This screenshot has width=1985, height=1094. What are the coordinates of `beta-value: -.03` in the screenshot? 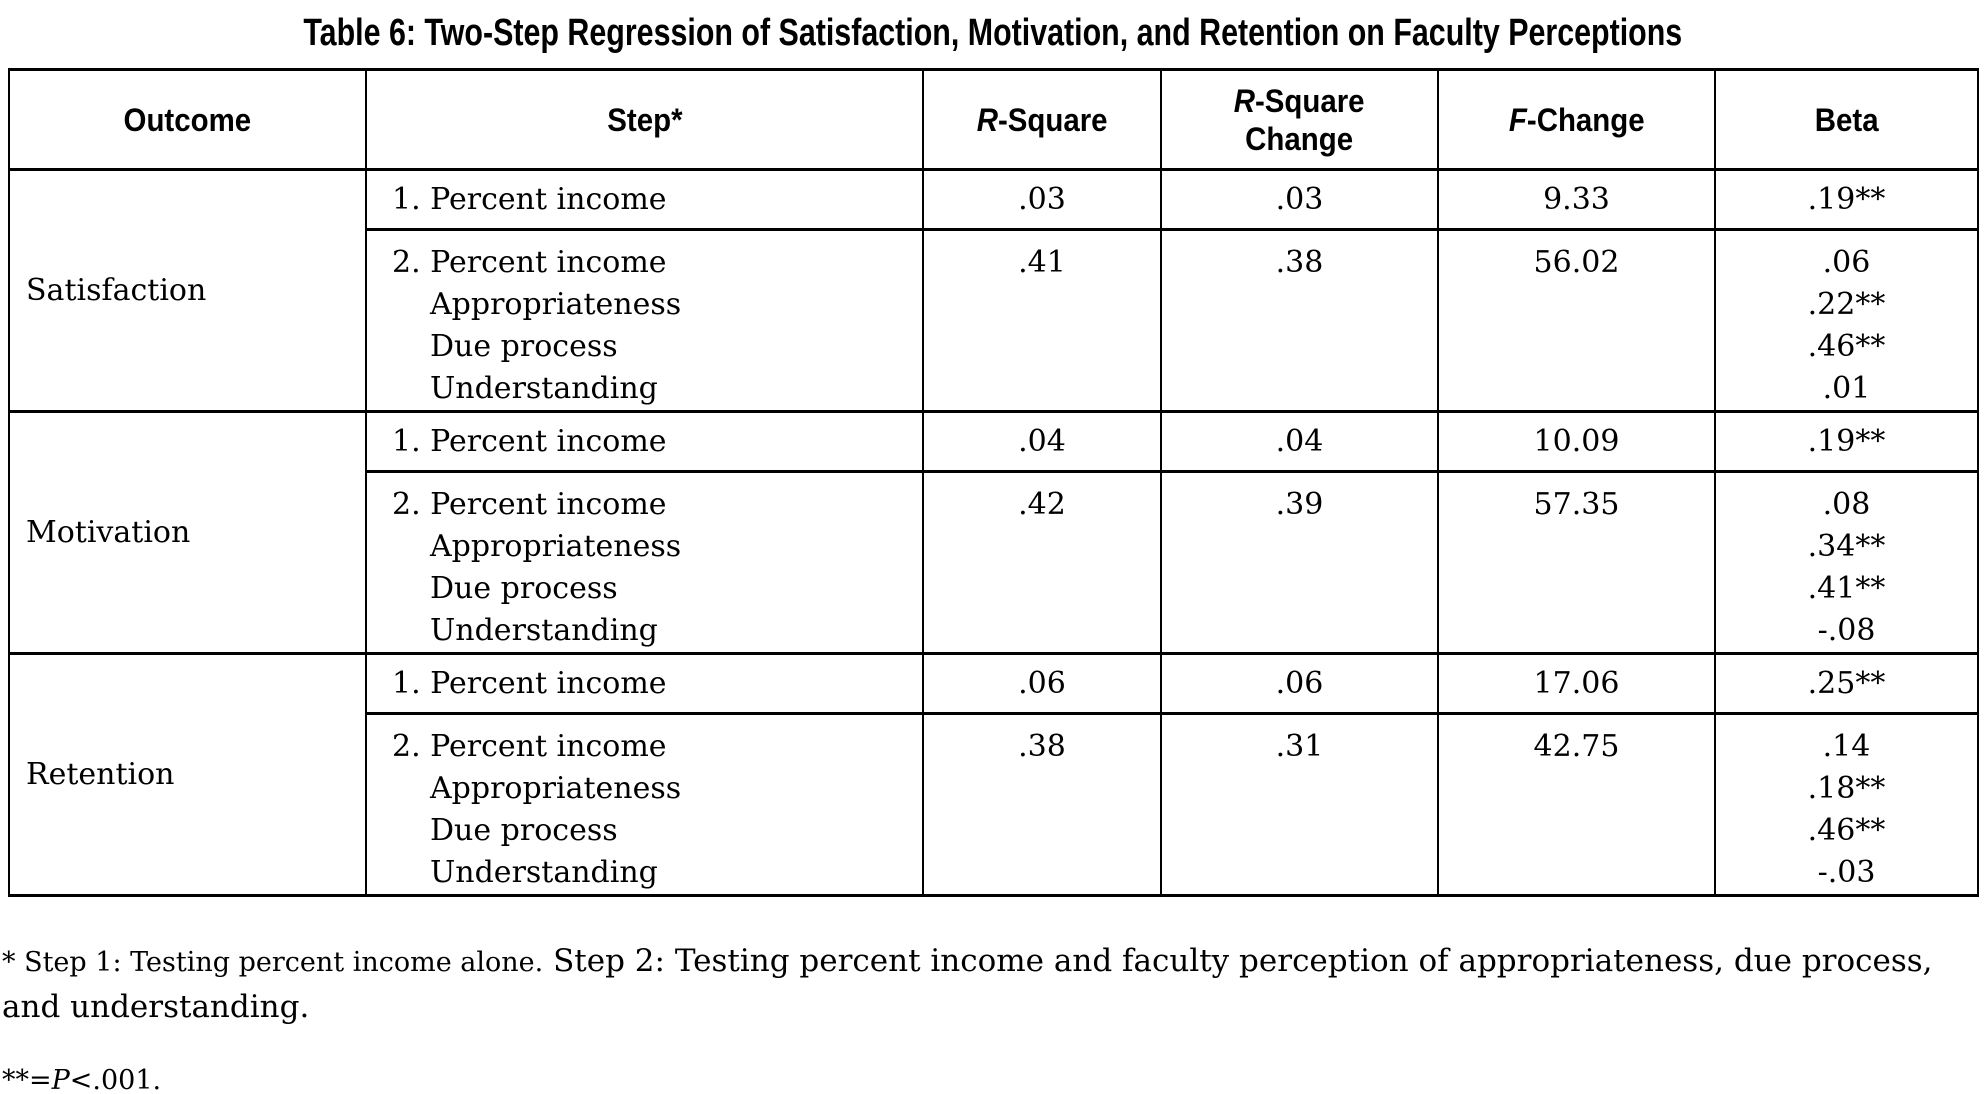 It's located at (1846, 872).